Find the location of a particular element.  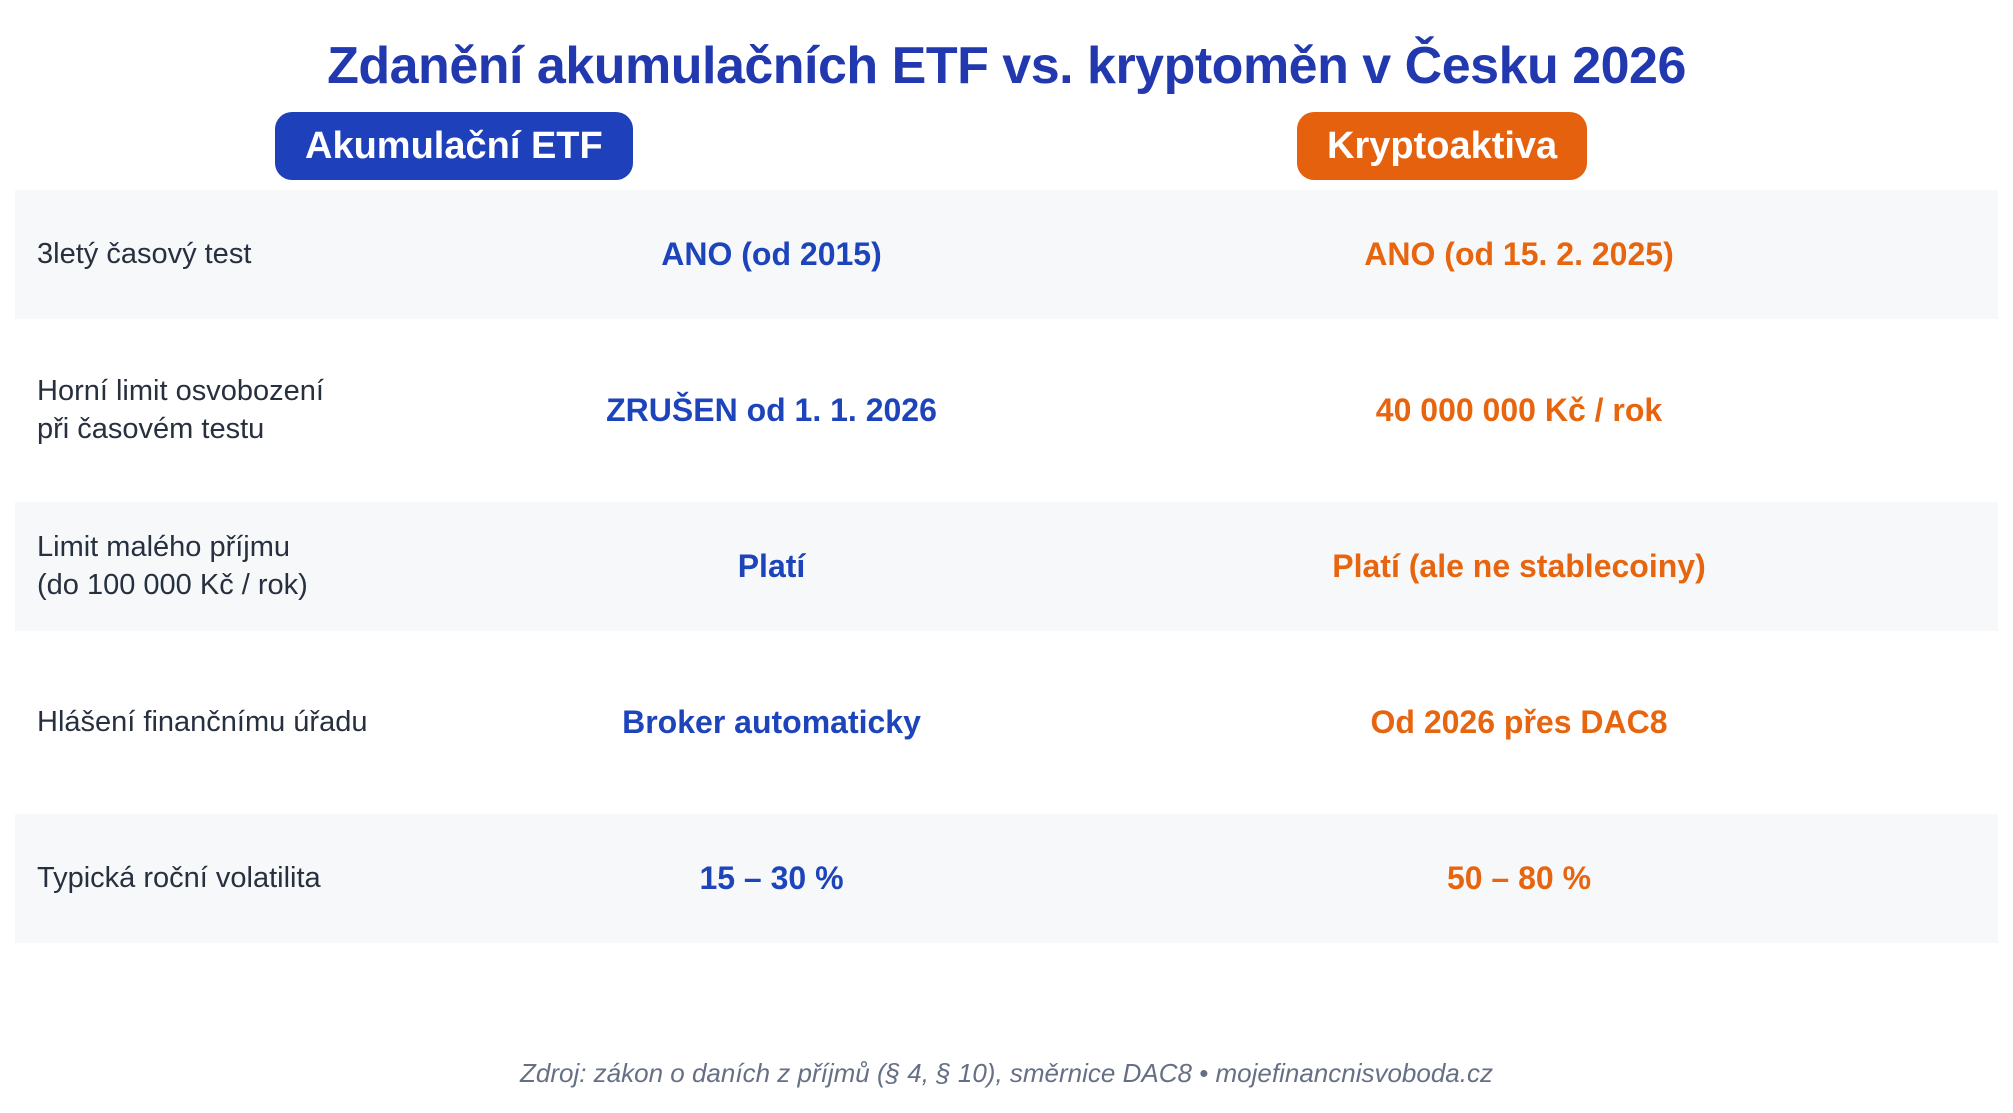

row-label: Hlášení finančnímu úřadu is located at coordinates (202, 721).